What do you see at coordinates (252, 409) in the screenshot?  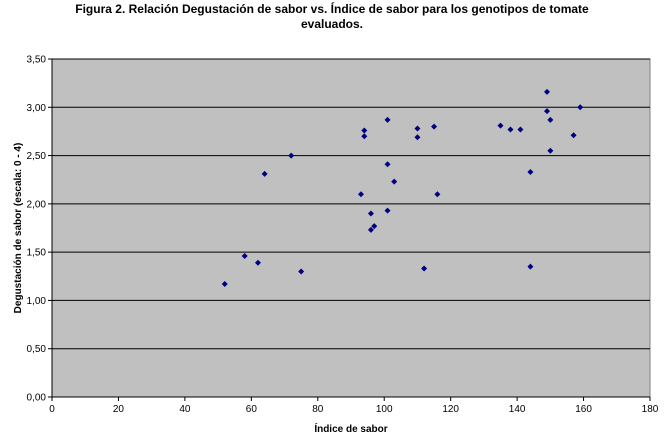 I see `x-tick-label: 60` at bounding box center [252, 409].